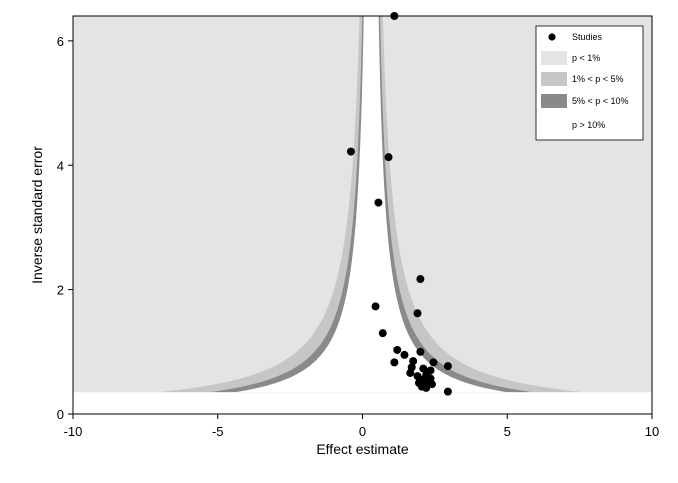 This screenshot has height=483, width=678. I want to click on y-tick-label: 6, so click(60, 41).